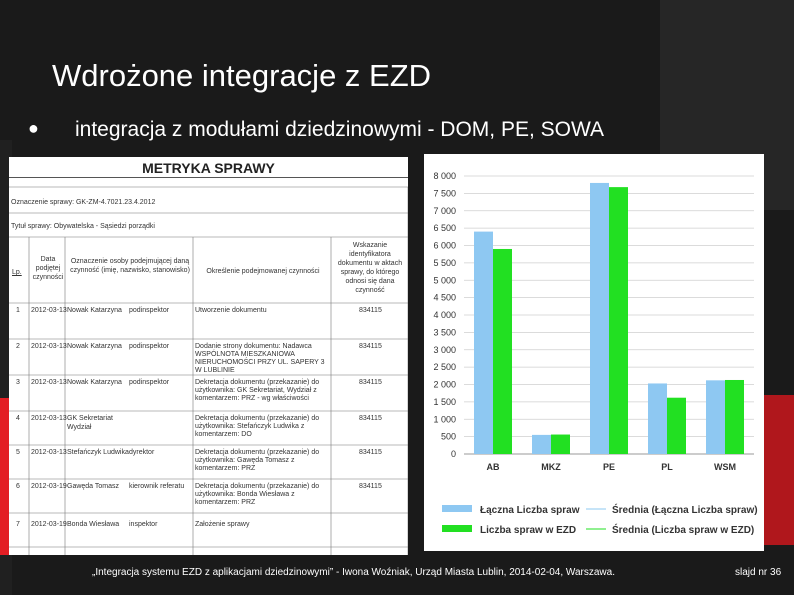 The width and height of the screenshot is (794, 595). Describe the element at coordinates (609, 467) in the screenshot. I see `x-tick-label: PE` at that location.